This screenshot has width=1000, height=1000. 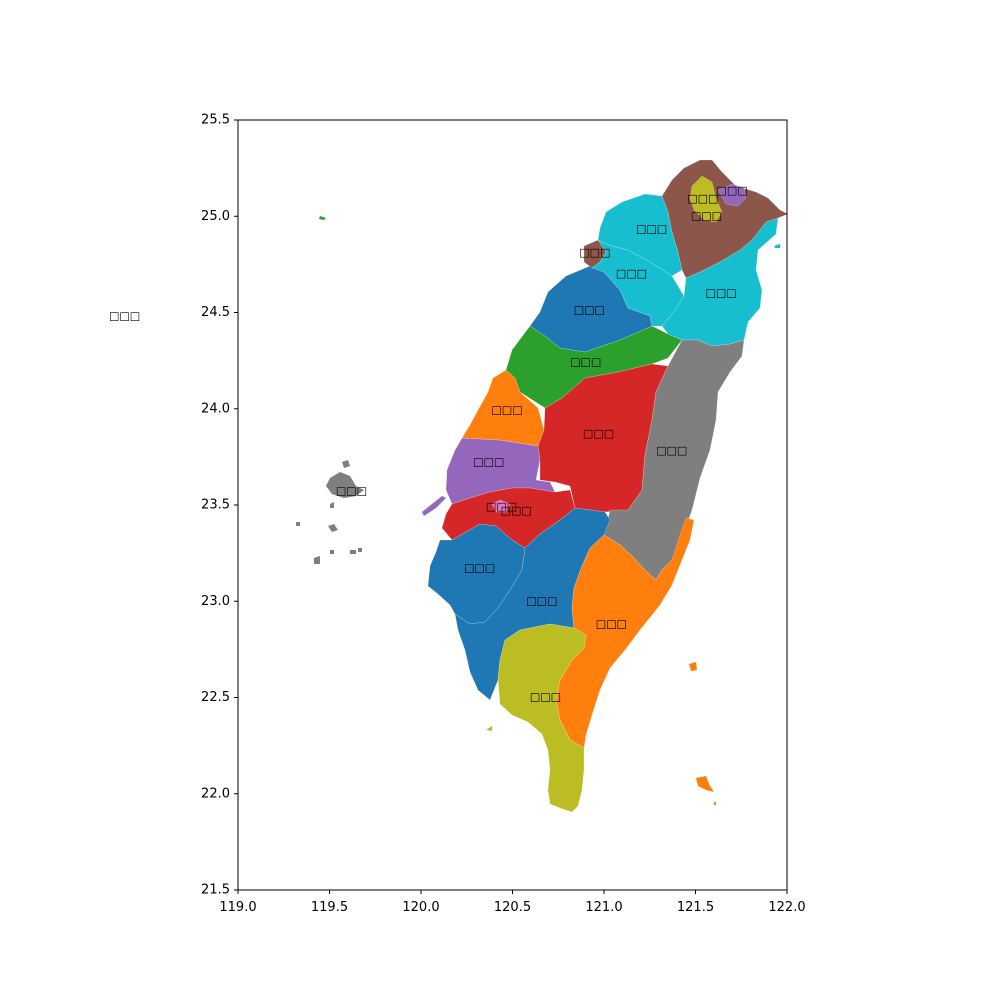 I want to click on x-tick-label: 120.5, so click(x=512, y=907).